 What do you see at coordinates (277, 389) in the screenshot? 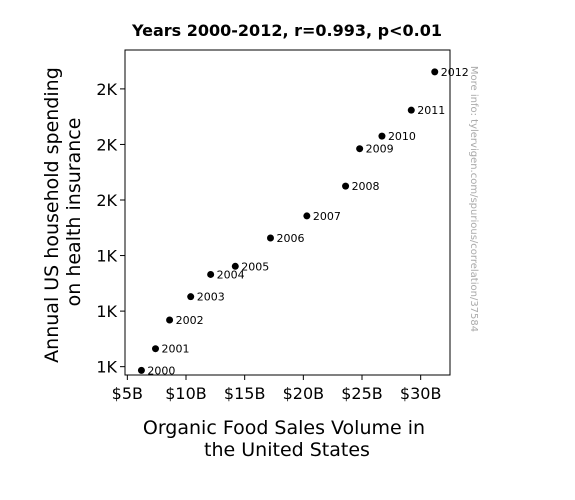
I see `x-axis: $5B $10B $15B $20B $25B $30B` at bounding box center [277, 389].